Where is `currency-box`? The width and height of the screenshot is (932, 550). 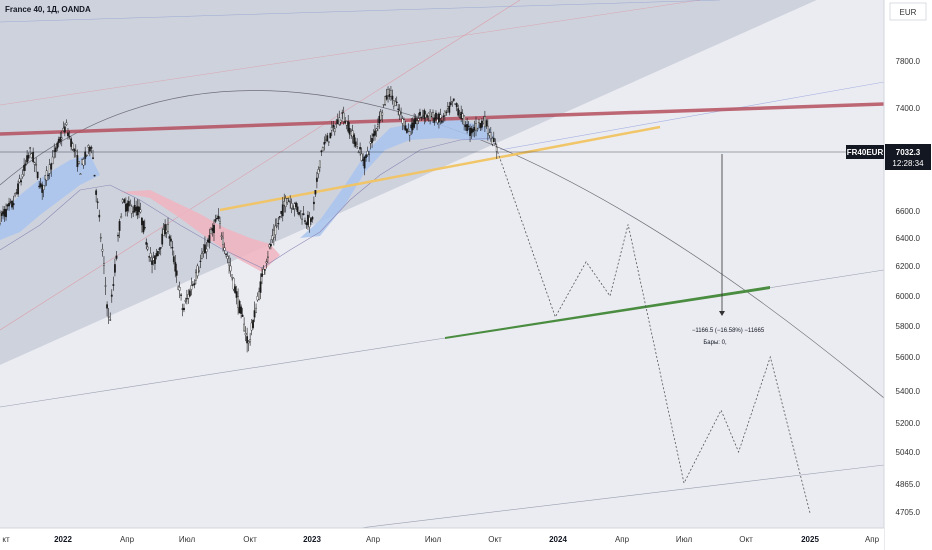
currency-box is located at coordinates (908, 11).